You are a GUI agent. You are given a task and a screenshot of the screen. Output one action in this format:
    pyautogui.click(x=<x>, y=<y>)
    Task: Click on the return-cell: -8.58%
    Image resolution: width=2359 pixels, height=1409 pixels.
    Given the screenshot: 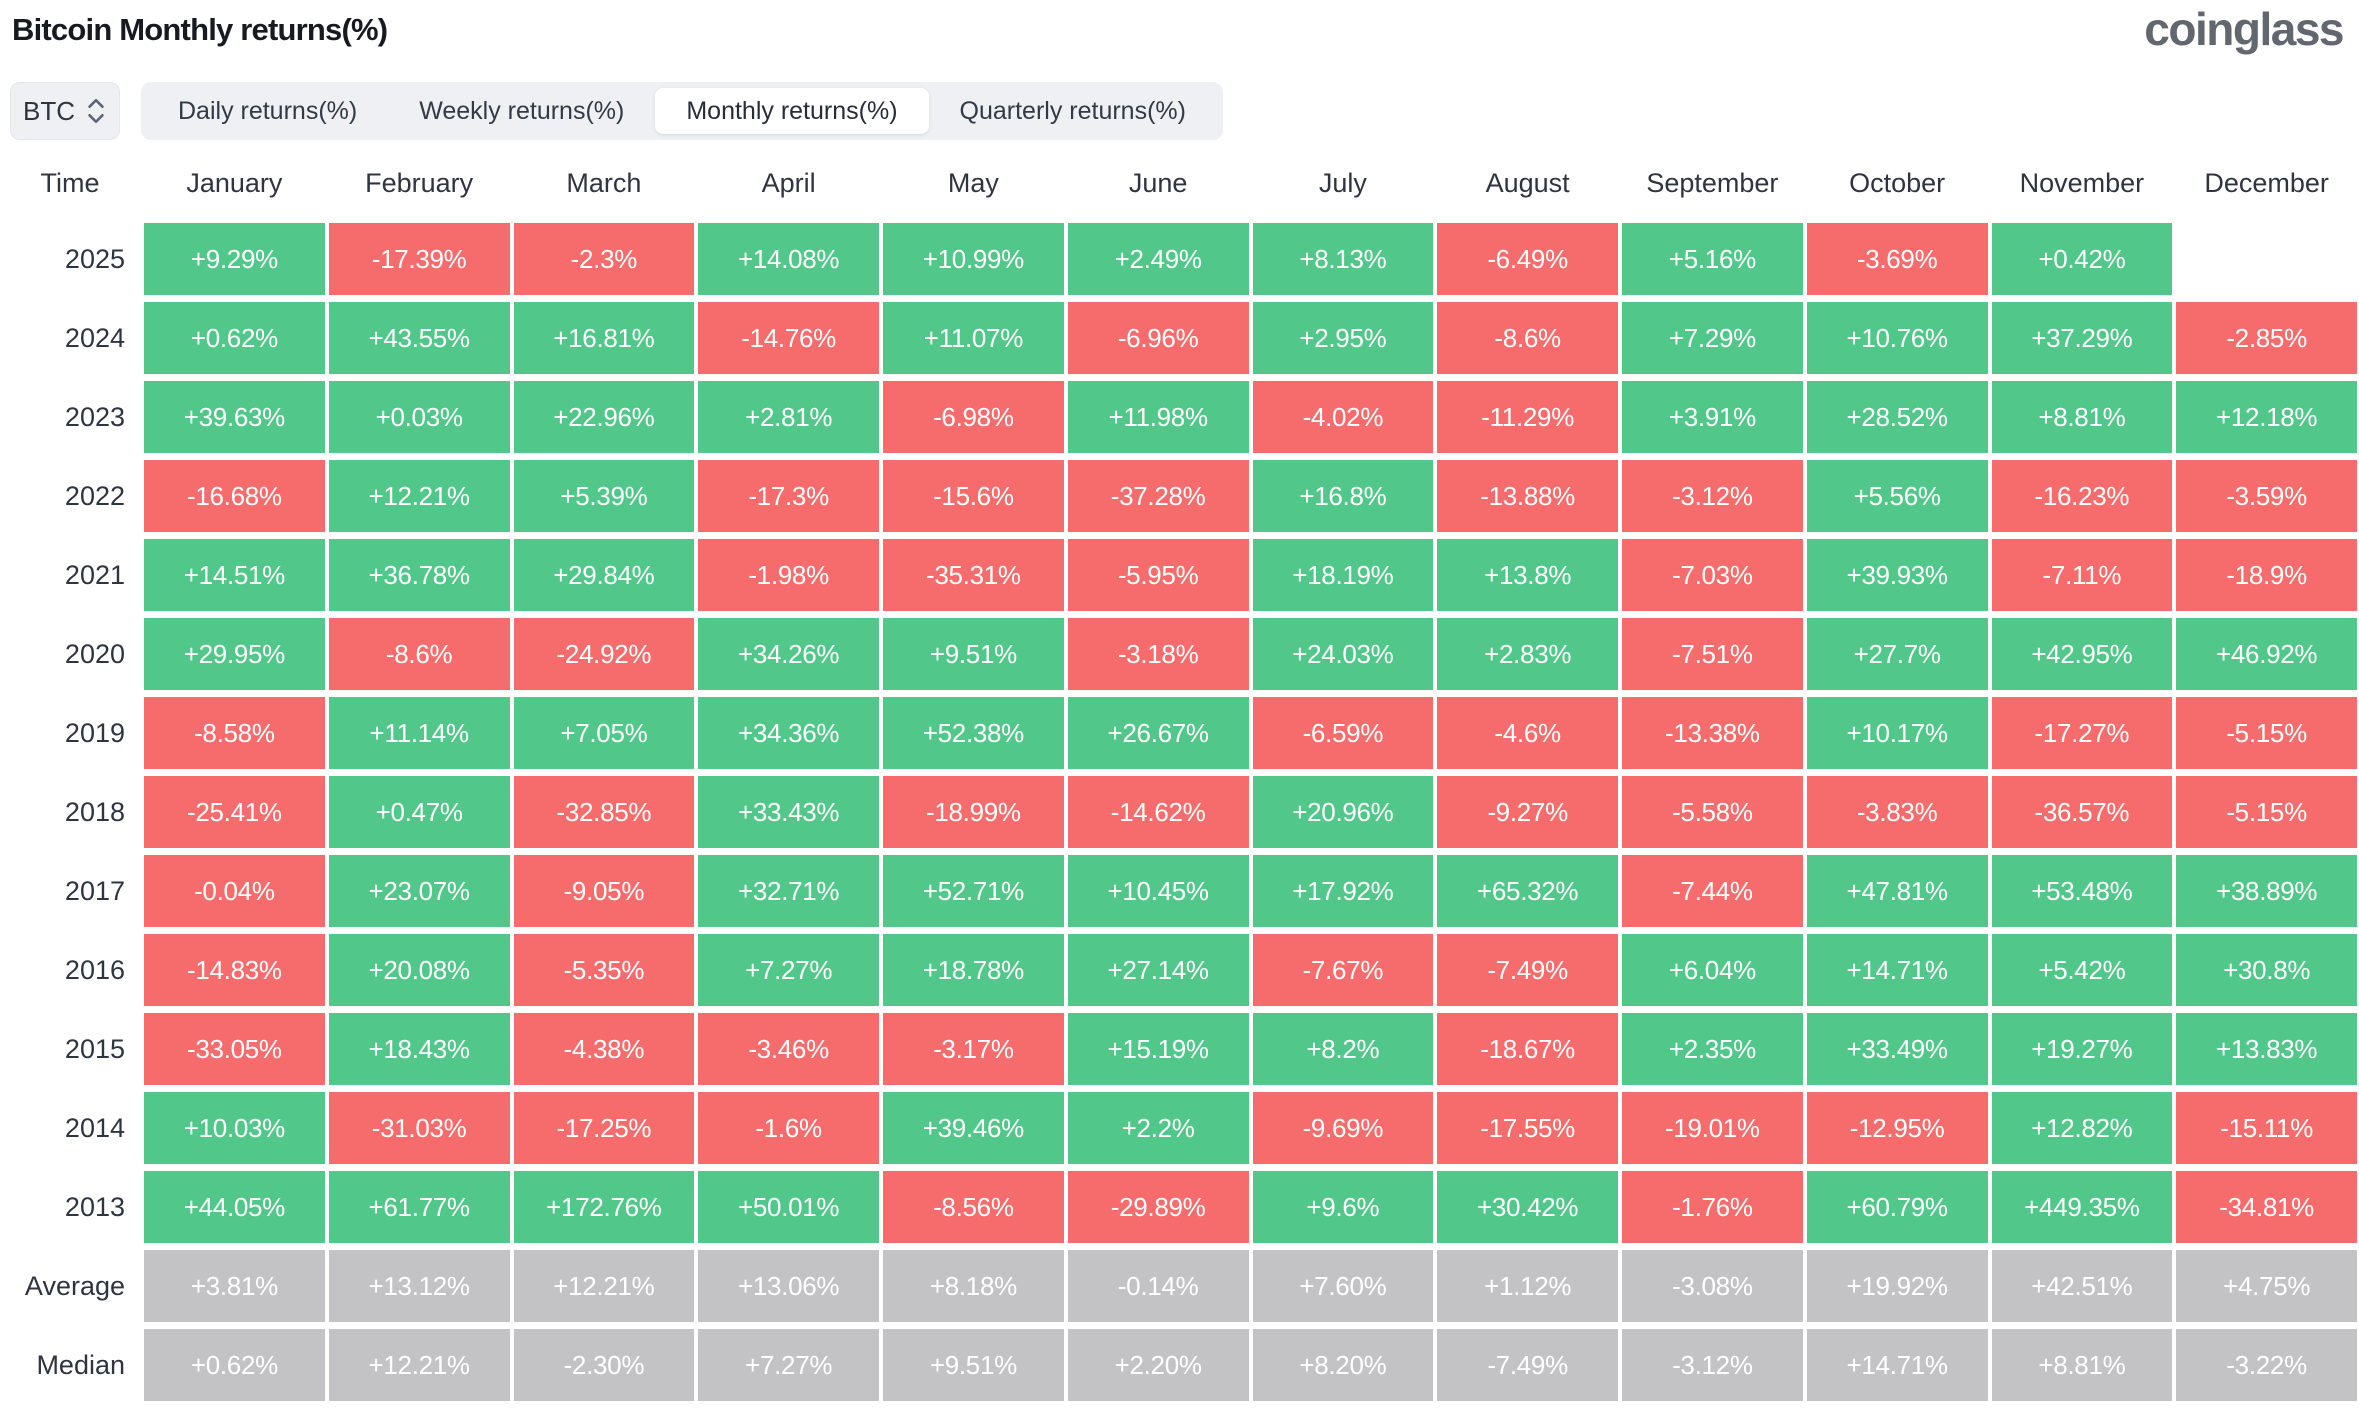 What is the action you would take?
    pyautogui.click(x=234, y=733)
    